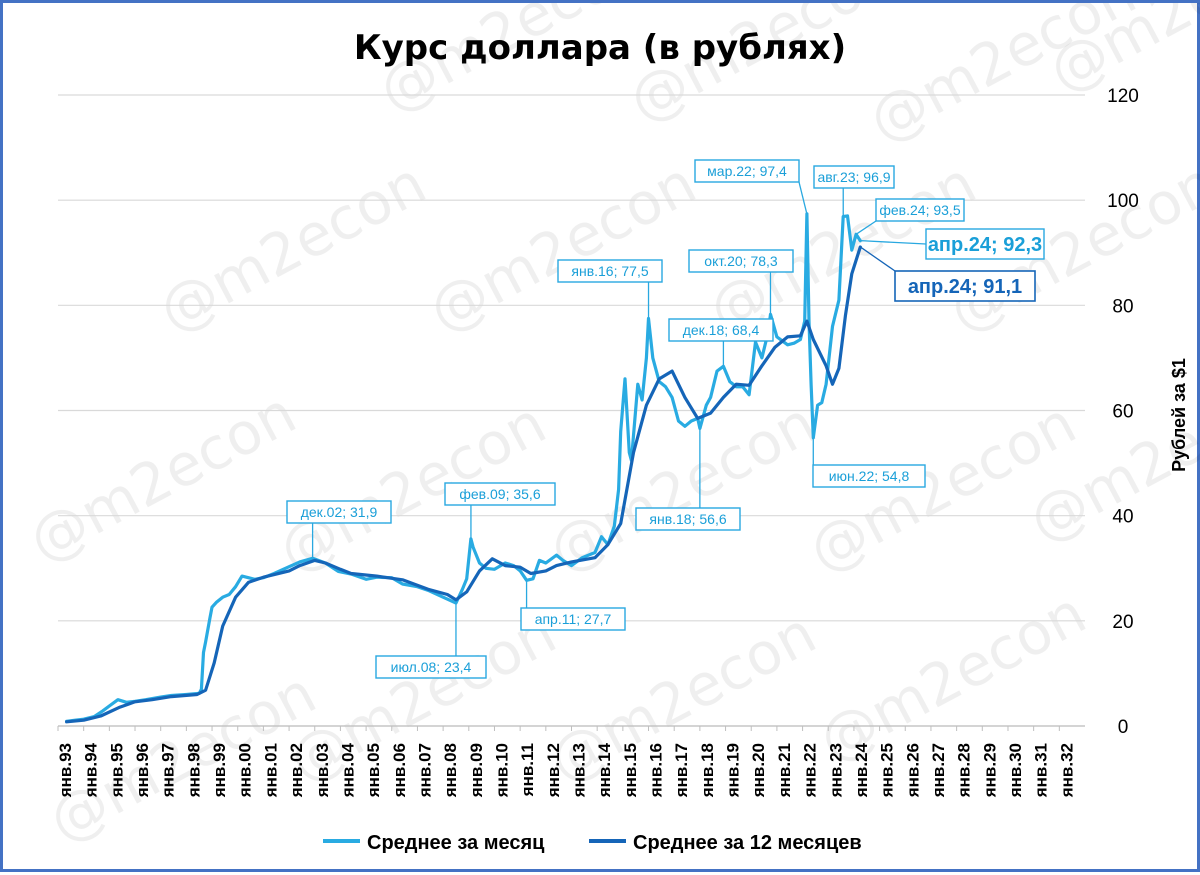 The height and width of the screenshot is (875, 1200). I want to click on annotation-label: июн.22; 54,8, so click(869, 476).